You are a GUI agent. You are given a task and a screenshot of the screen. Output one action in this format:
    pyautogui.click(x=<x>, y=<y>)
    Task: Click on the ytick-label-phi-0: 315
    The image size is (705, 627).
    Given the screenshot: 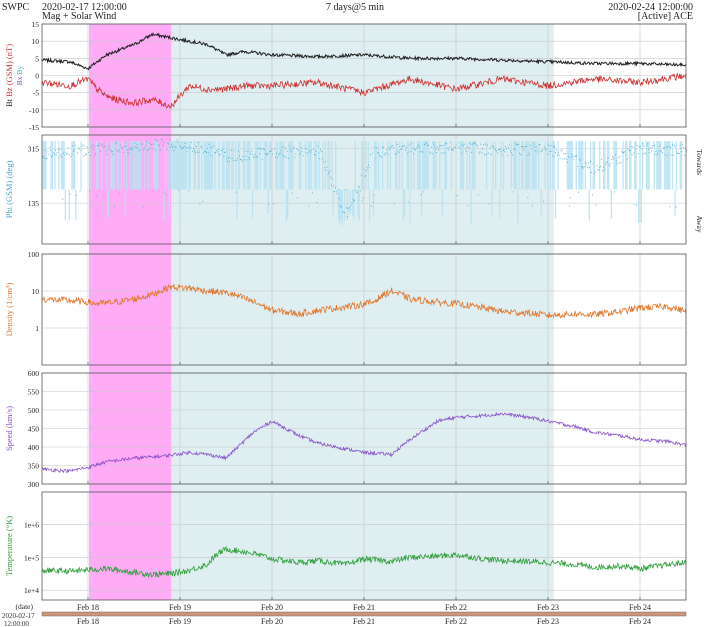 What is the action you would take?
    pyautogui.click(x=34, y=149)
    